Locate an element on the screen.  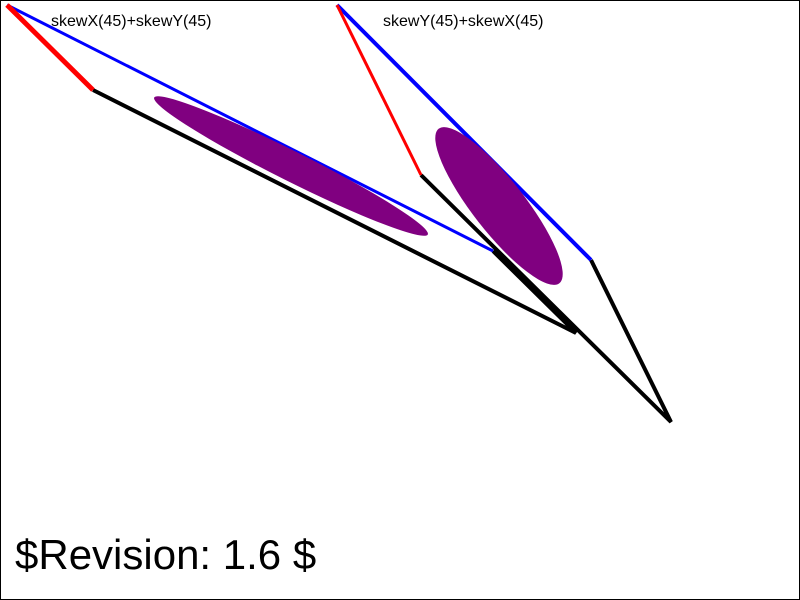
label-skewy-skewx: skewY(45)+skewX(45) is located at coordinates (463, 21).